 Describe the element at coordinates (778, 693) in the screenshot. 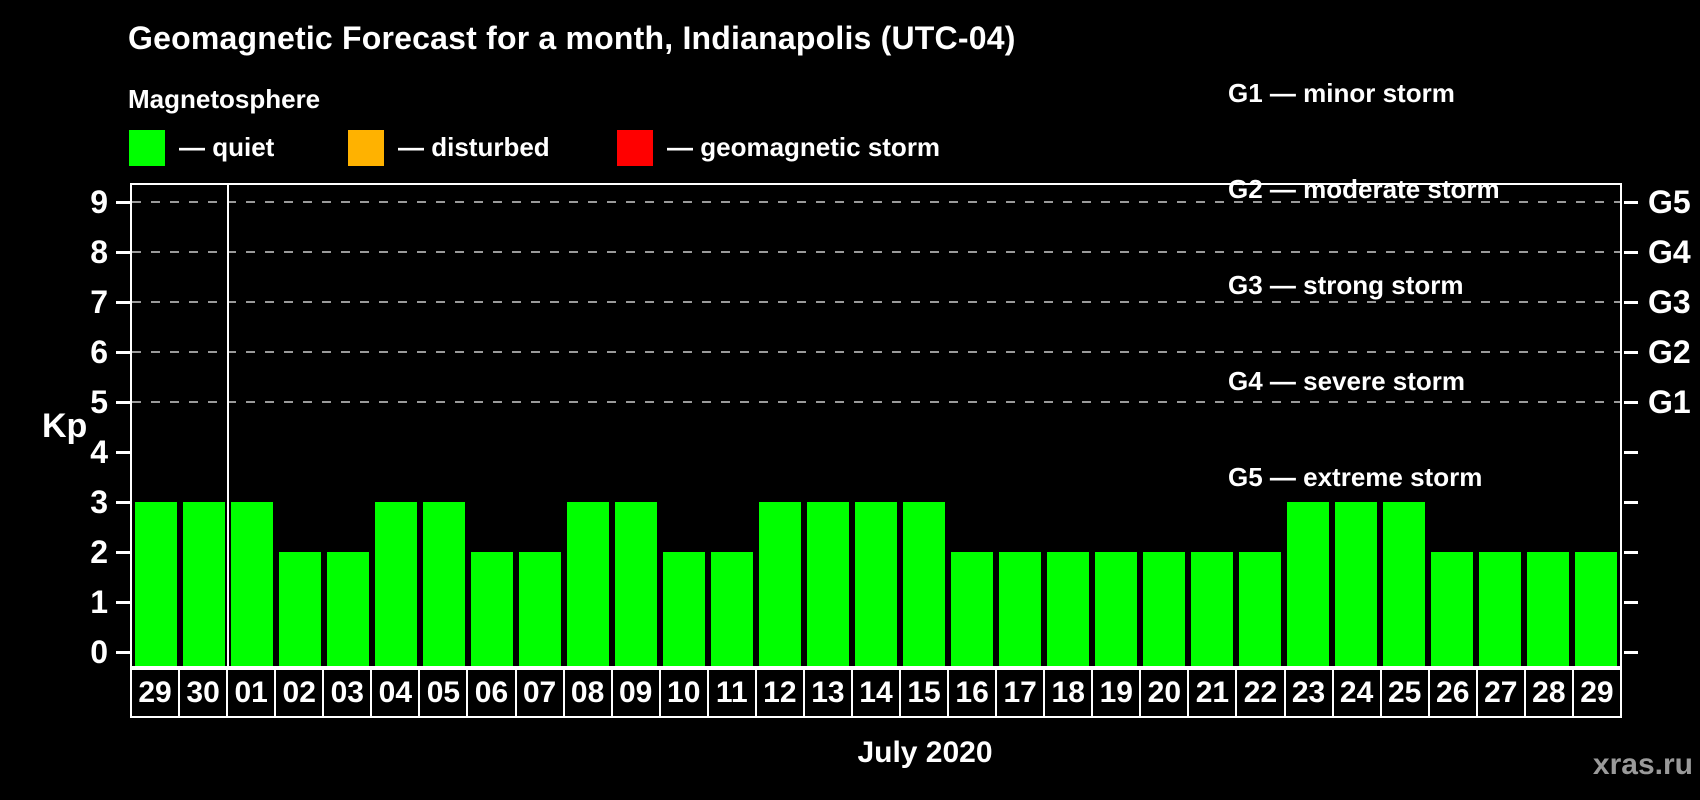

I see `x-axis-day-label: 12` at that location.